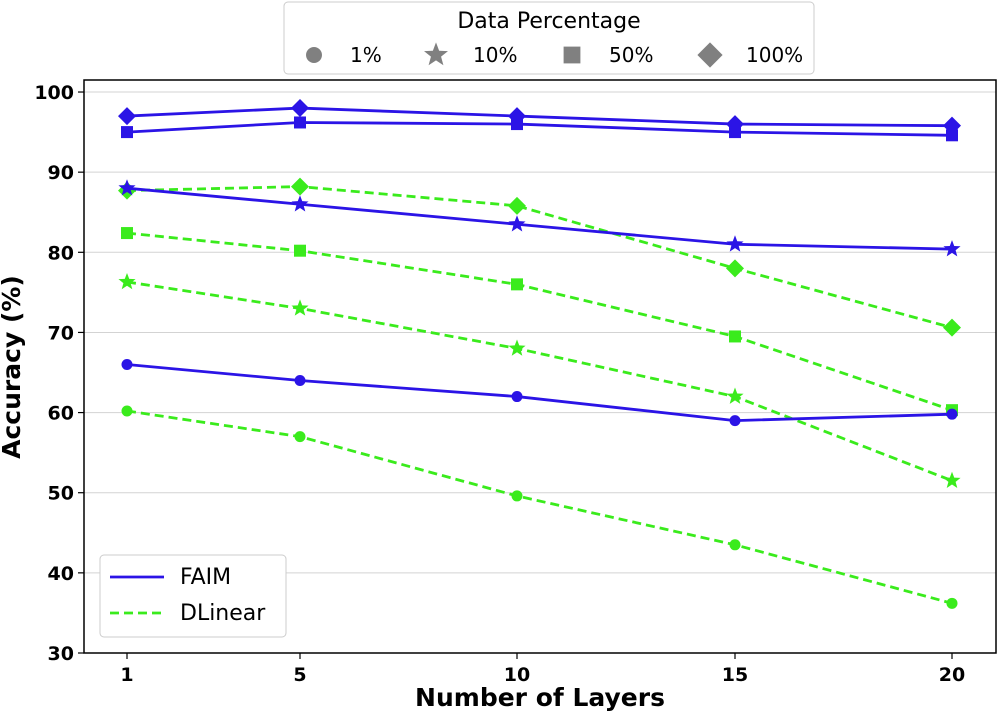  I want to click on legend-label-dlinear: DLinear, so click(223, 613).